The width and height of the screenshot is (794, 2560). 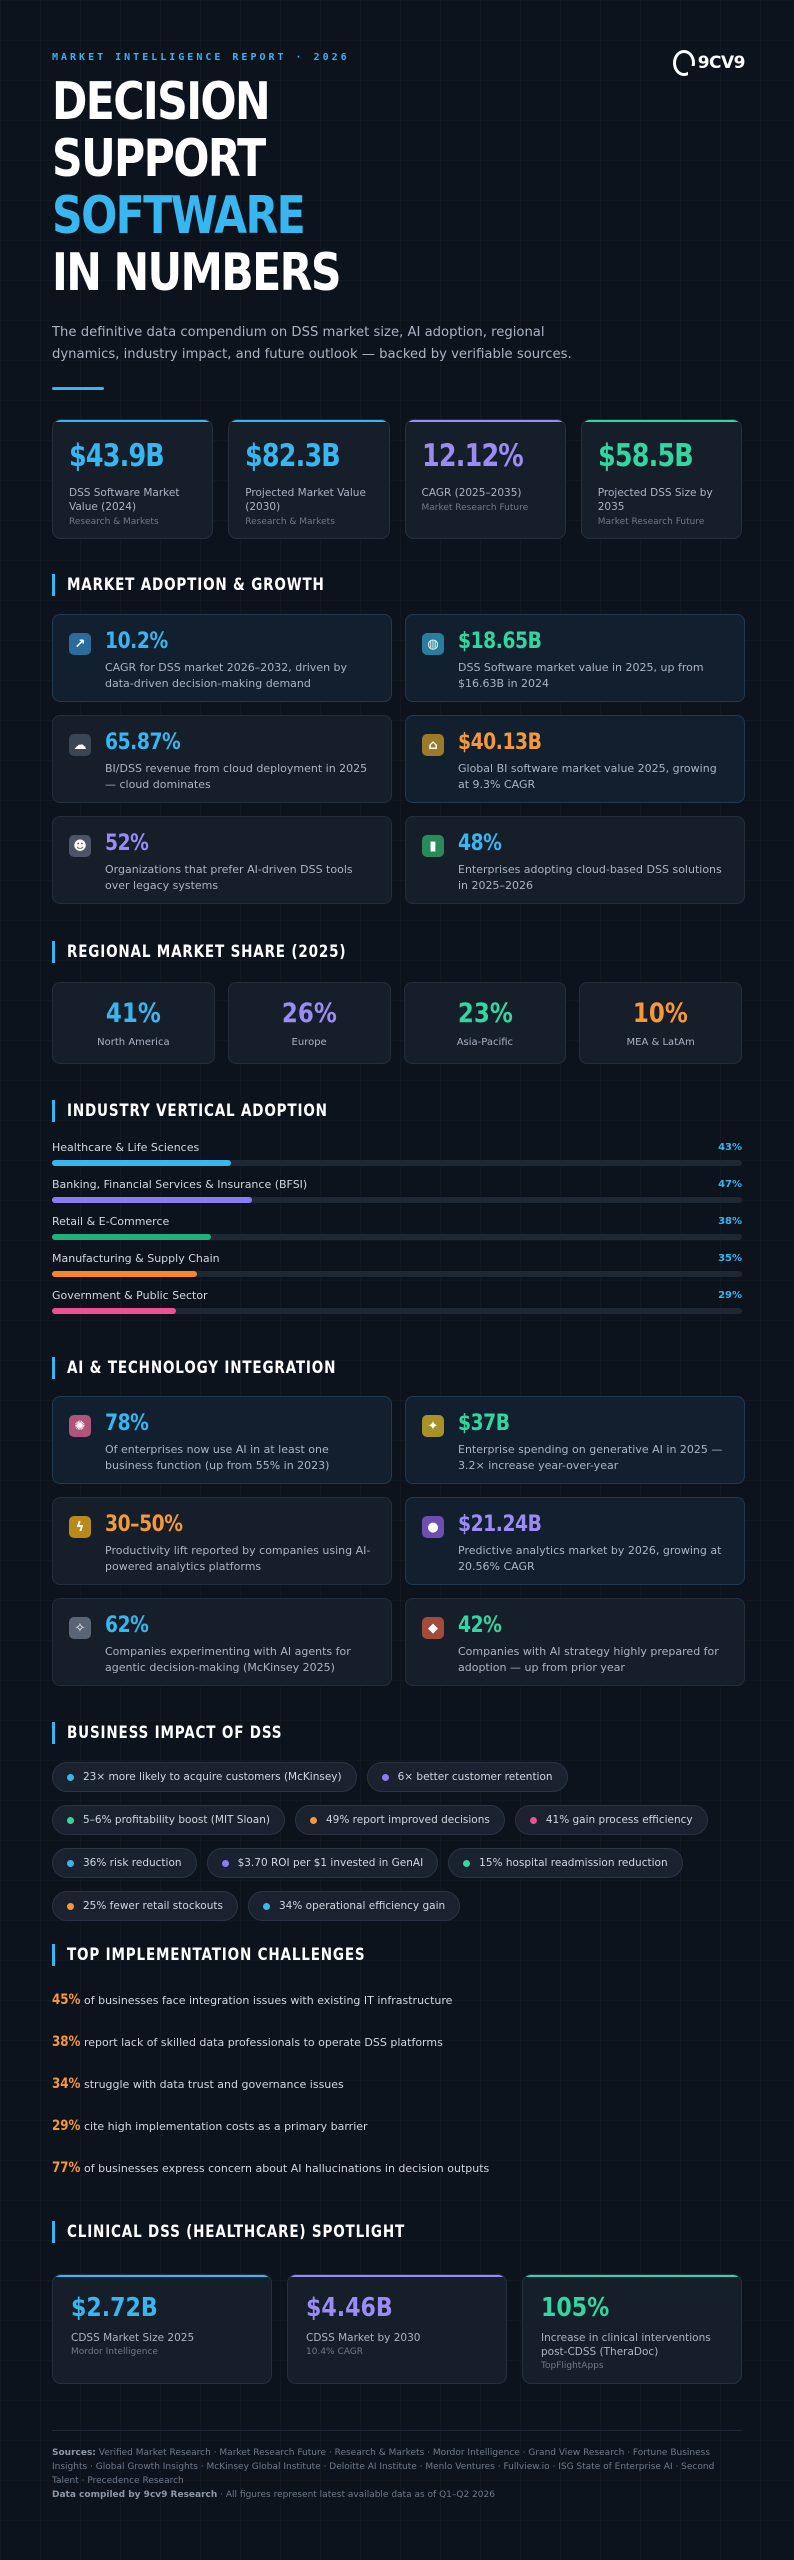 I want to click on accent-divider, so click(x=78, y=388).